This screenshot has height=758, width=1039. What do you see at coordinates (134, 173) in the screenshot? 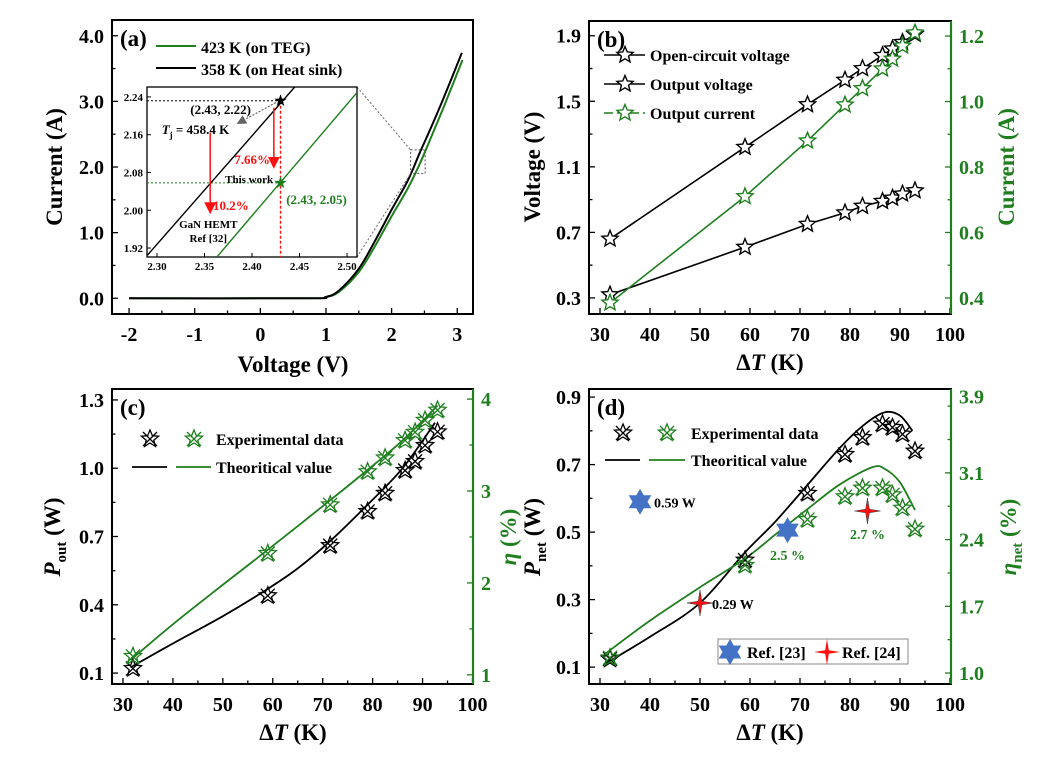
I see `inset-y-tick-label: 2.08` at bounding box center [134, 173].